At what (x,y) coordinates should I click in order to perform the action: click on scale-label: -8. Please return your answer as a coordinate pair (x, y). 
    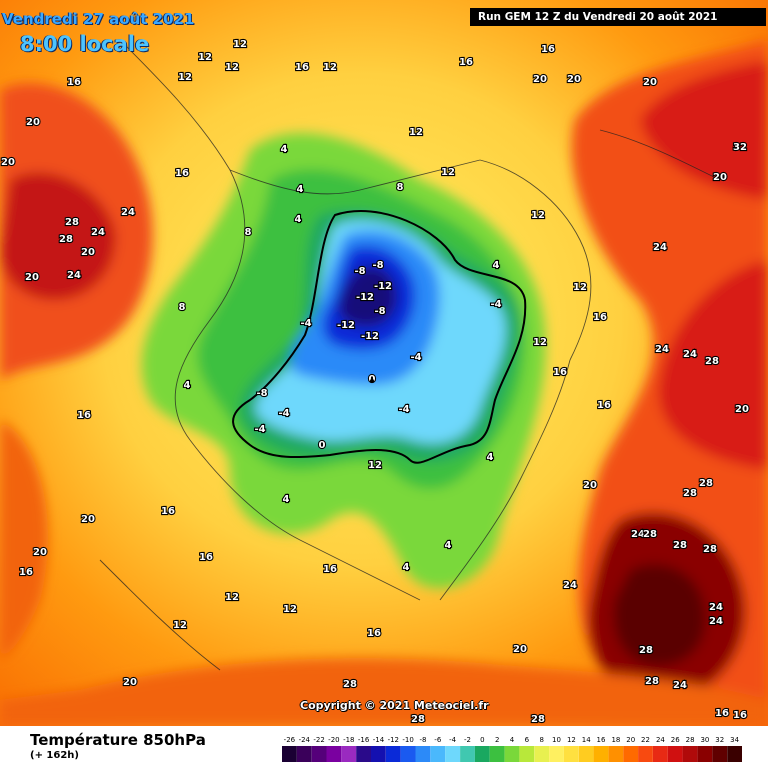
    Looking at the image, I should click on (423, 740).